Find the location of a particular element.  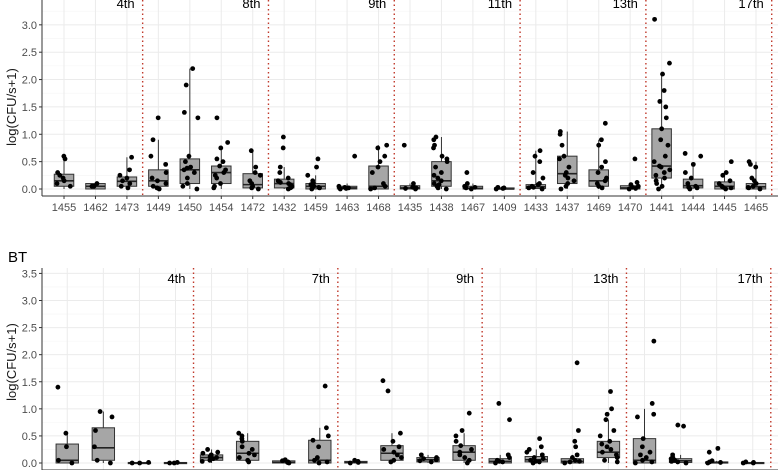

x-tick-label: 1437 is located at coordinates (567, 208).